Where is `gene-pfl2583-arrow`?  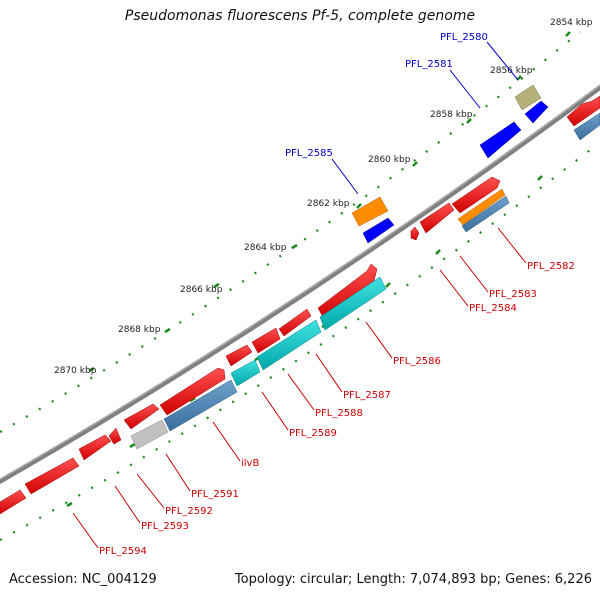
gene-pfl2583-arrow is located at coordinates (476, 195).